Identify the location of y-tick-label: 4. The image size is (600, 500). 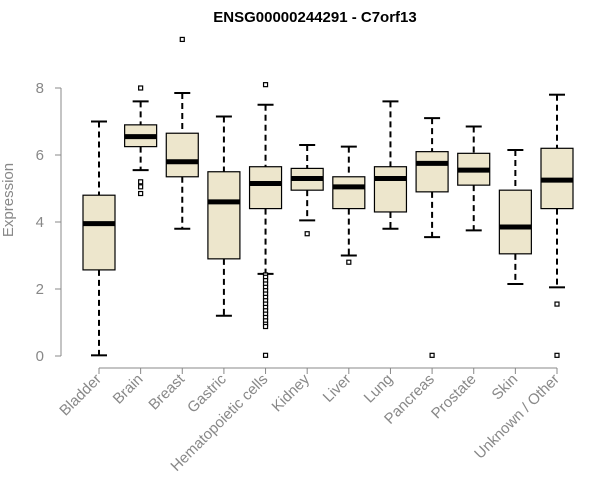
(40, 222).